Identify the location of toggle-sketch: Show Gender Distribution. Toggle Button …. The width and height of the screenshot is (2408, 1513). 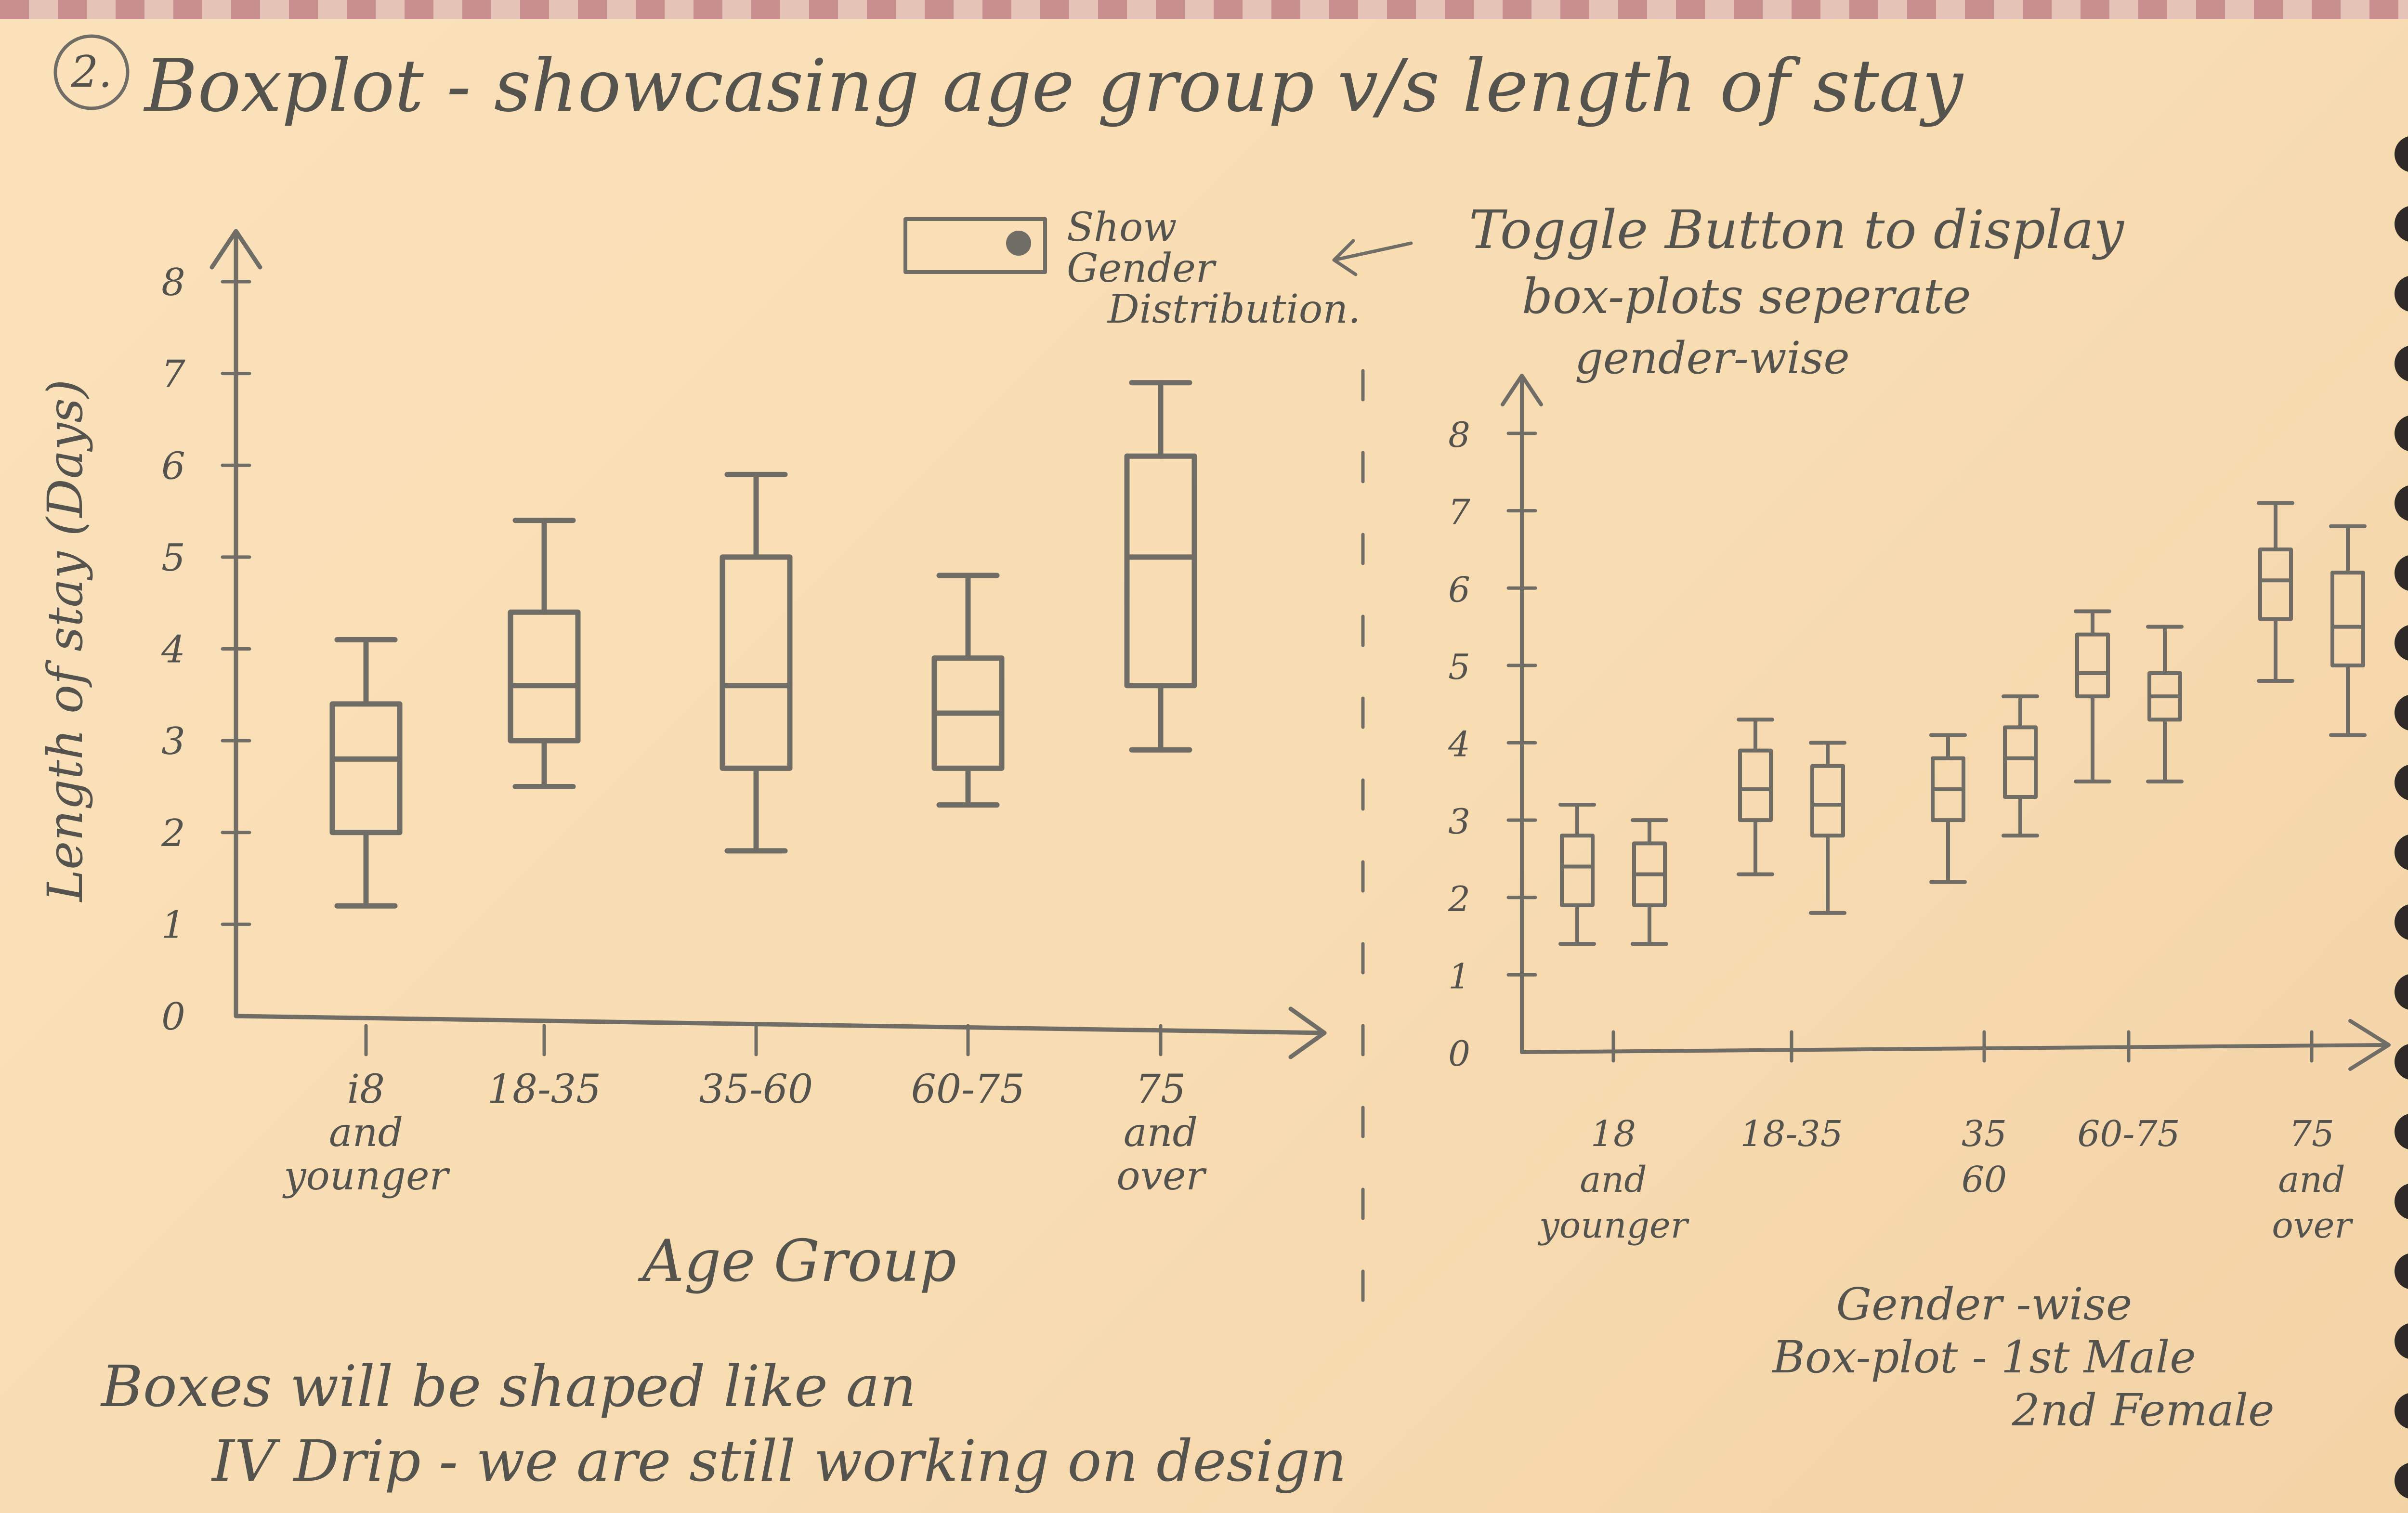
(1514, 291).